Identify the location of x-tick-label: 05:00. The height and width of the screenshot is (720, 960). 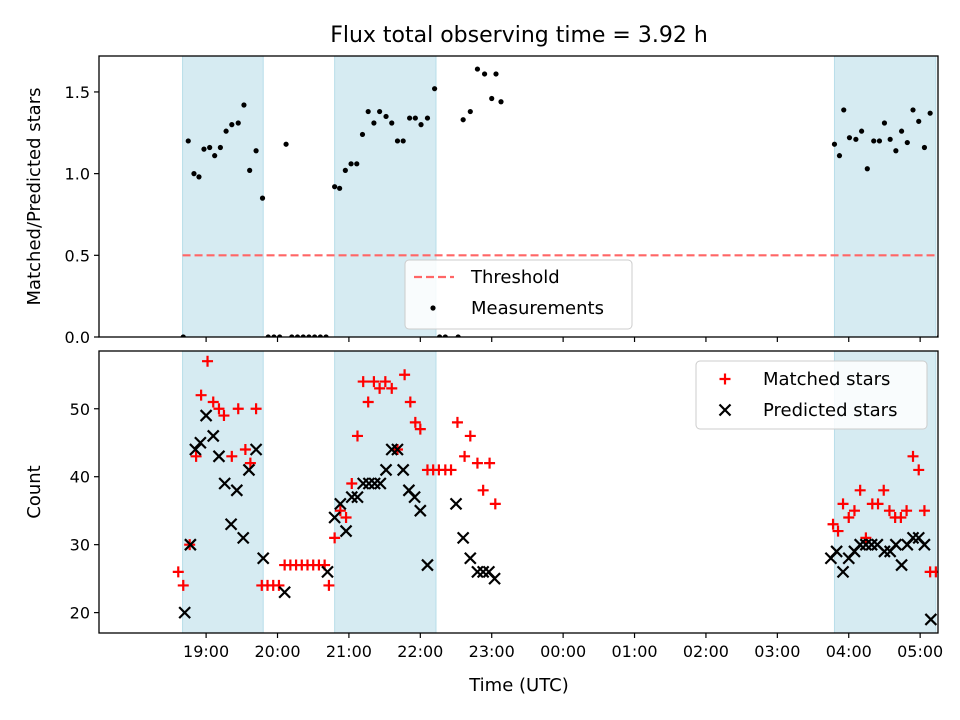
(920, 651).